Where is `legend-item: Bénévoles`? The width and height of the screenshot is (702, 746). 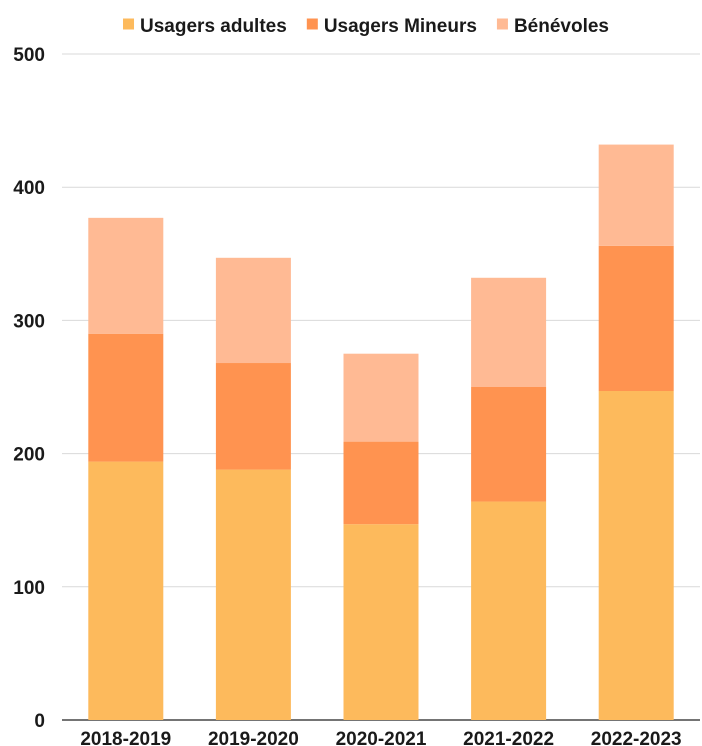
legend-item: Bénévoles is located at coordinates (552, 26).